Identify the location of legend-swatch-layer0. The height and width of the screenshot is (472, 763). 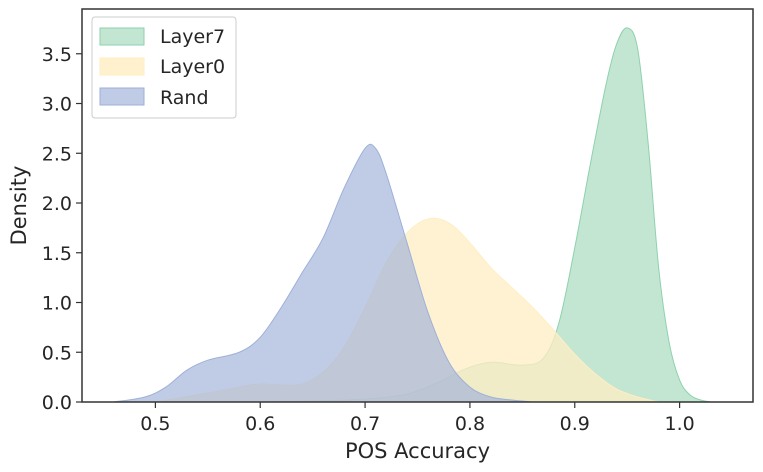
(122, 66).